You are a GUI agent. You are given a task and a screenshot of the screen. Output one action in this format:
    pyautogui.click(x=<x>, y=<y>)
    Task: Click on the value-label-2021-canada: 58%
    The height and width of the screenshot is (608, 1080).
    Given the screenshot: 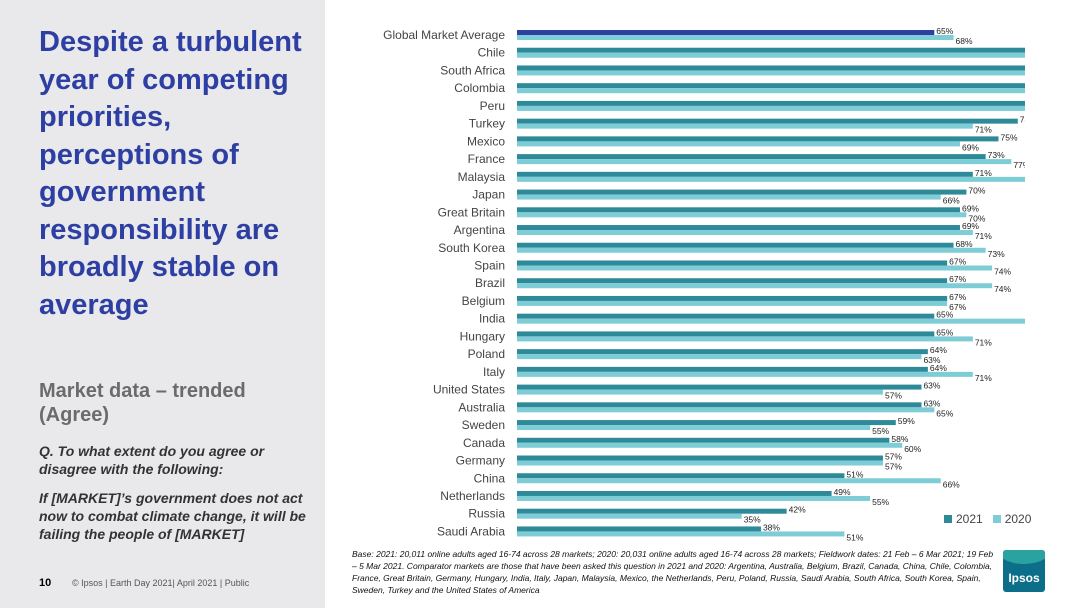 What is the action you would take?
    pyautogui.click(x=899, y=439)
    